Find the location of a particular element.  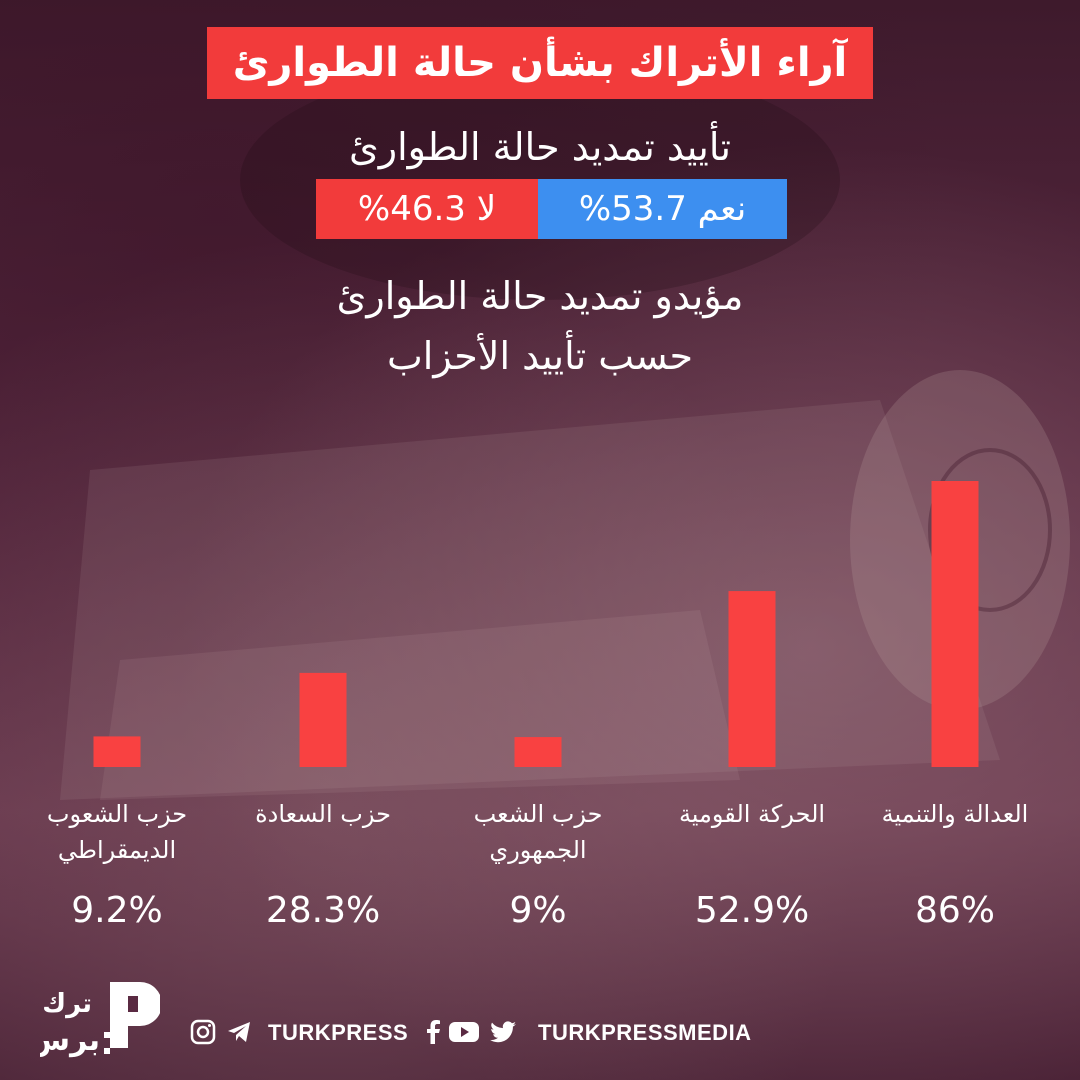

instagram-icon is located at coordinates (203, 1032).